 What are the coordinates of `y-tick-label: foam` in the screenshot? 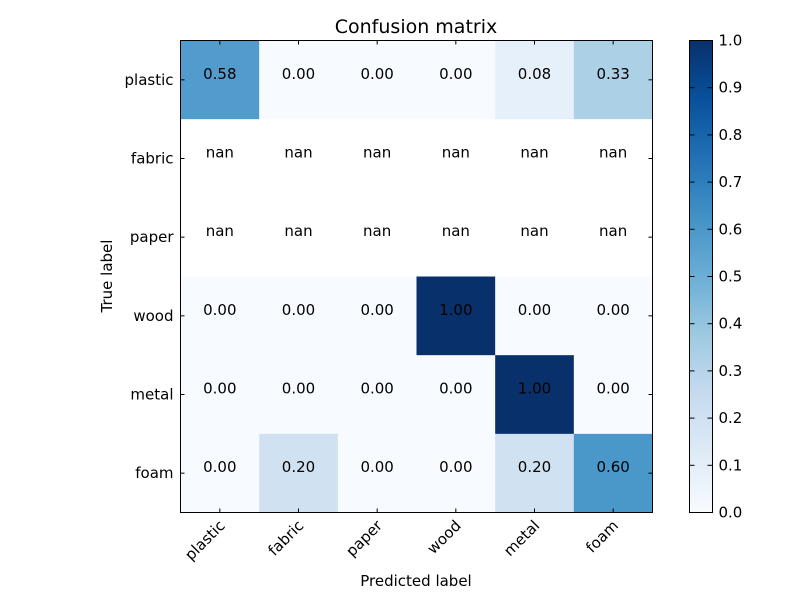 It's located at (154, 473).